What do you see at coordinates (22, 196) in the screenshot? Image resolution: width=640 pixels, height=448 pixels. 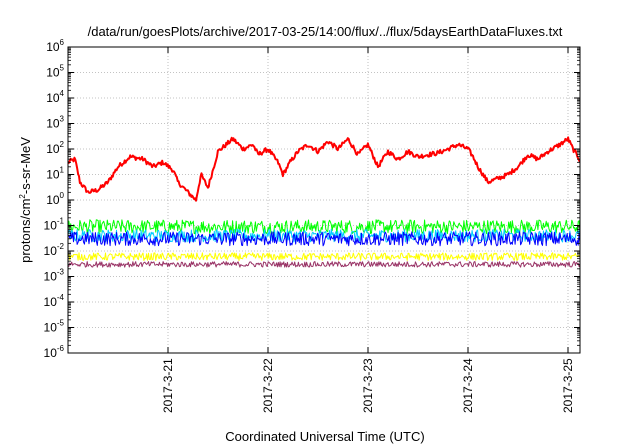 I see `y-axis-label-sup: 2` at bounding box center [22, 196].